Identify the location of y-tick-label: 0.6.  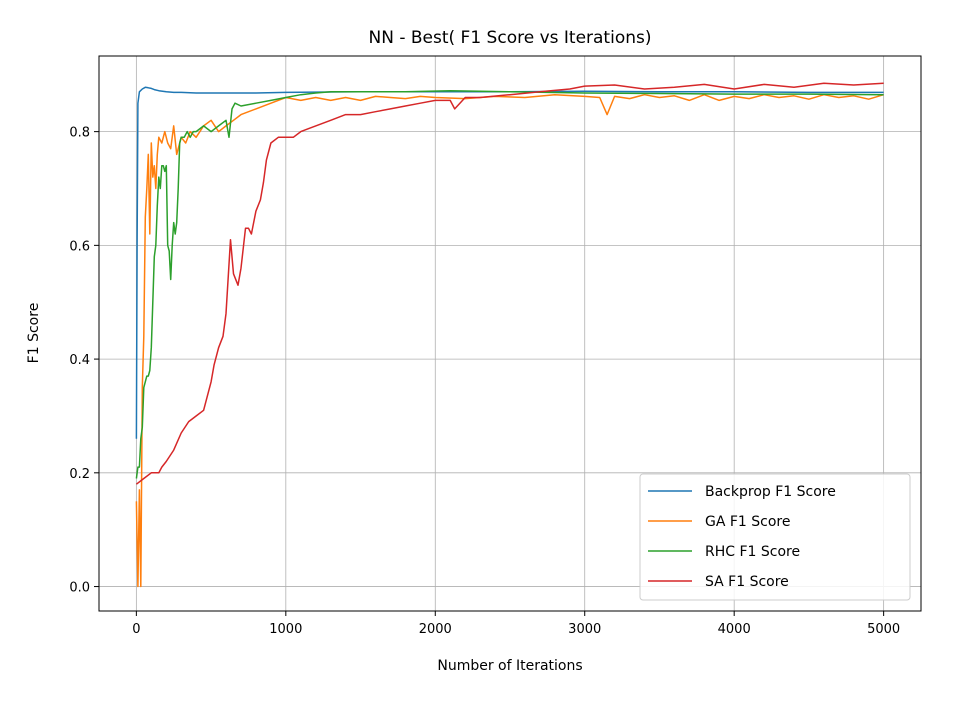
(79, 246).